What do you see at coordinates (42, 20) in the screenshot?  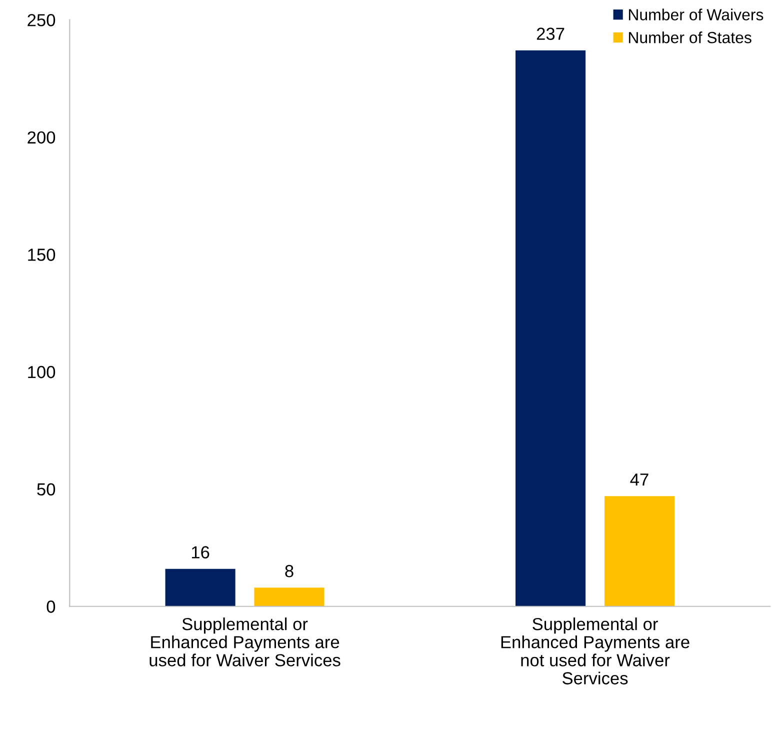 I see `y-tick-label: 250` at bounding box center [42, 20].